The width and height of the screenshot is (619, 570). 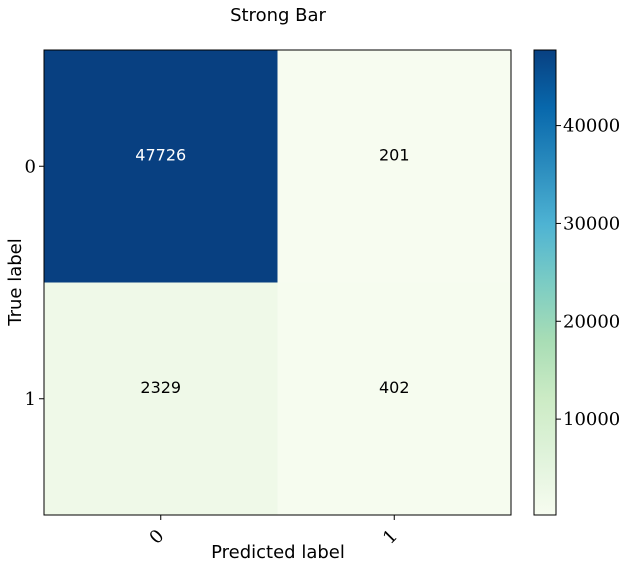 What do you see at coordinates (591, 419) in the screenshot?
I see `colorbar-tick-label-0: 10000` at bounding box center [591, 419].